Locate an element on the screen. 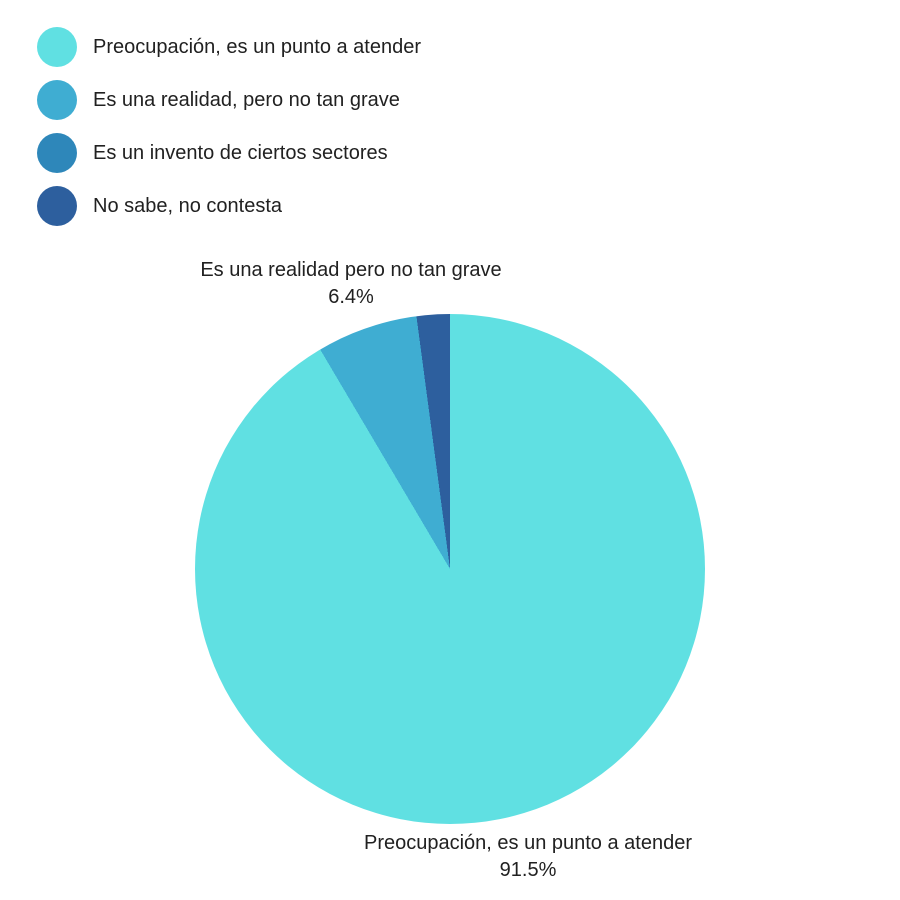 Image resolution: width=900 pixels, height=900 pixels. legend-item-label: No sabe, no contesta is located at coordinates (188, 205).